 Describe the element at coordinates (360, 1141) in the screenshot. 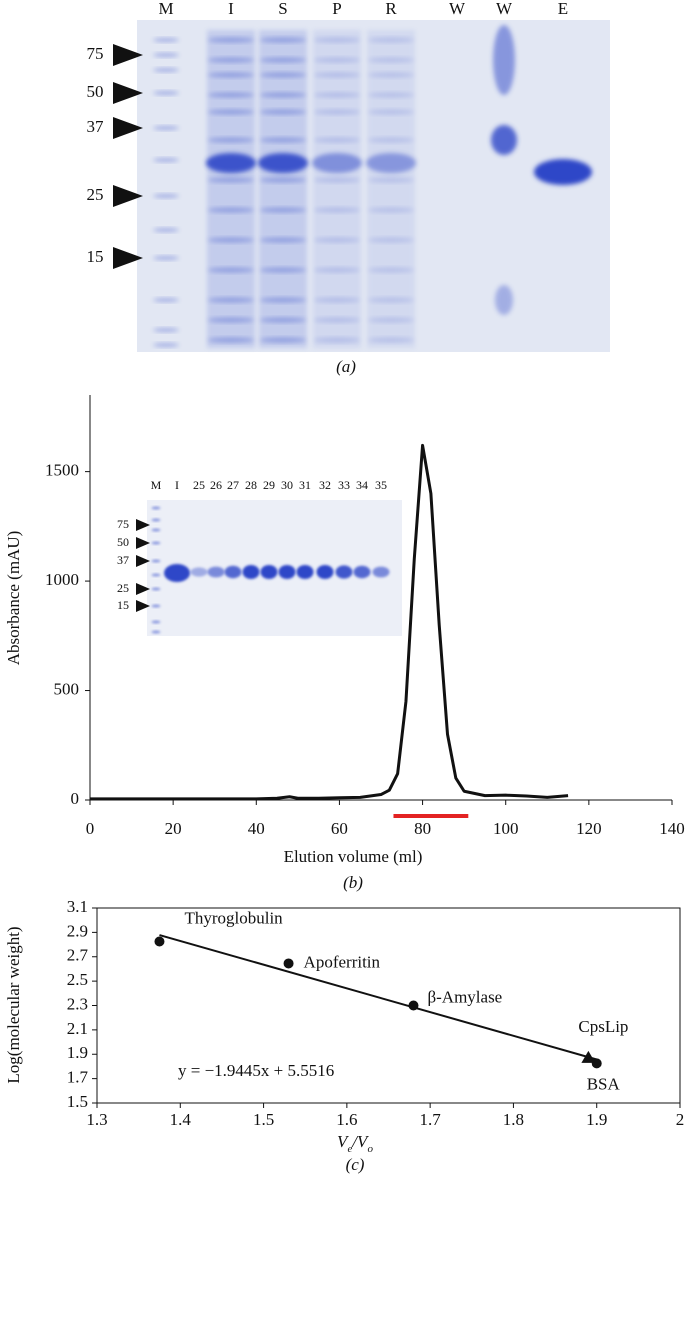

I see `x-axis-label-part: /V` at that location.